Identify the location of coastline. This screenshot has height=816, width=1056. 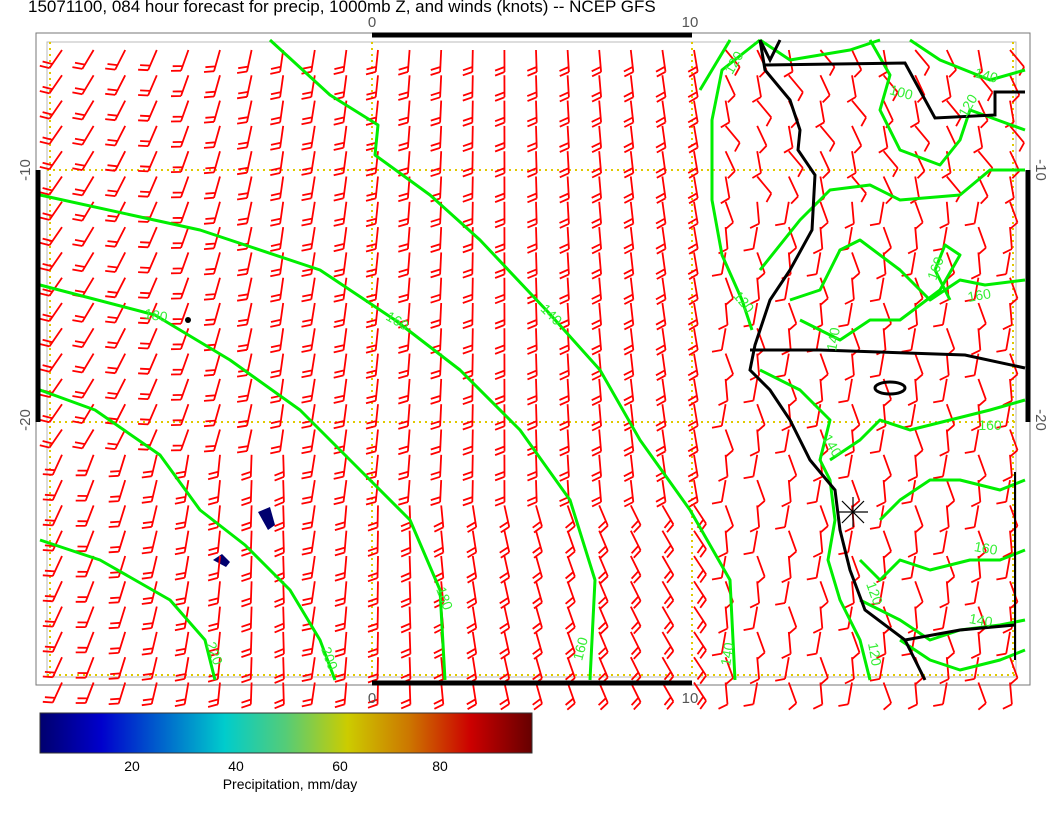
(837, 360).